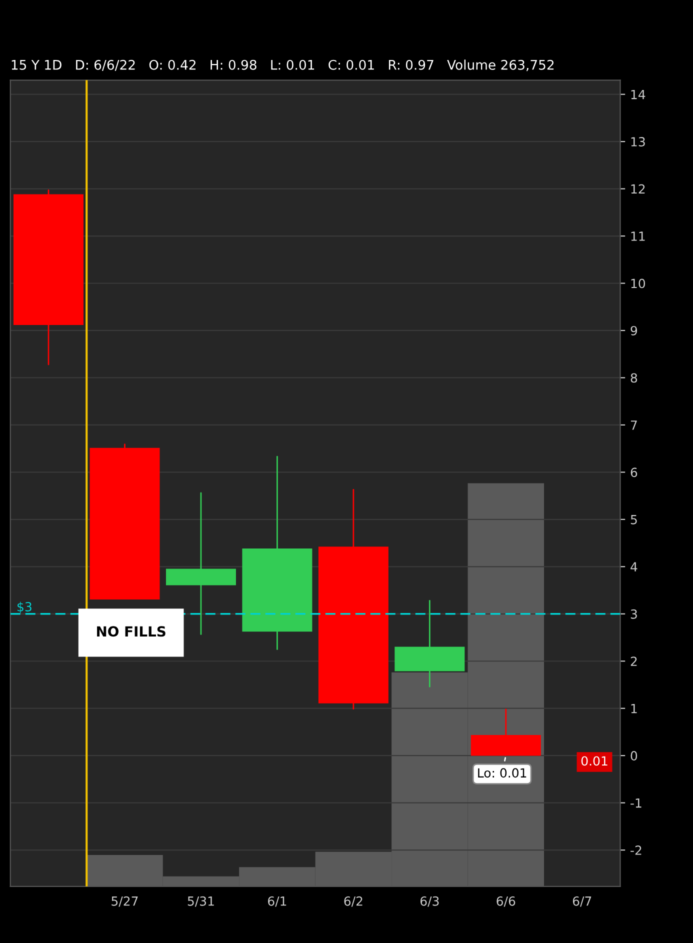 The height and width of the screenshot is (943, 693). What do you see at coordinates (277, 901) in the screenshot?
I see `x-tick-label: 6/1` at bounding box center [277, 901].